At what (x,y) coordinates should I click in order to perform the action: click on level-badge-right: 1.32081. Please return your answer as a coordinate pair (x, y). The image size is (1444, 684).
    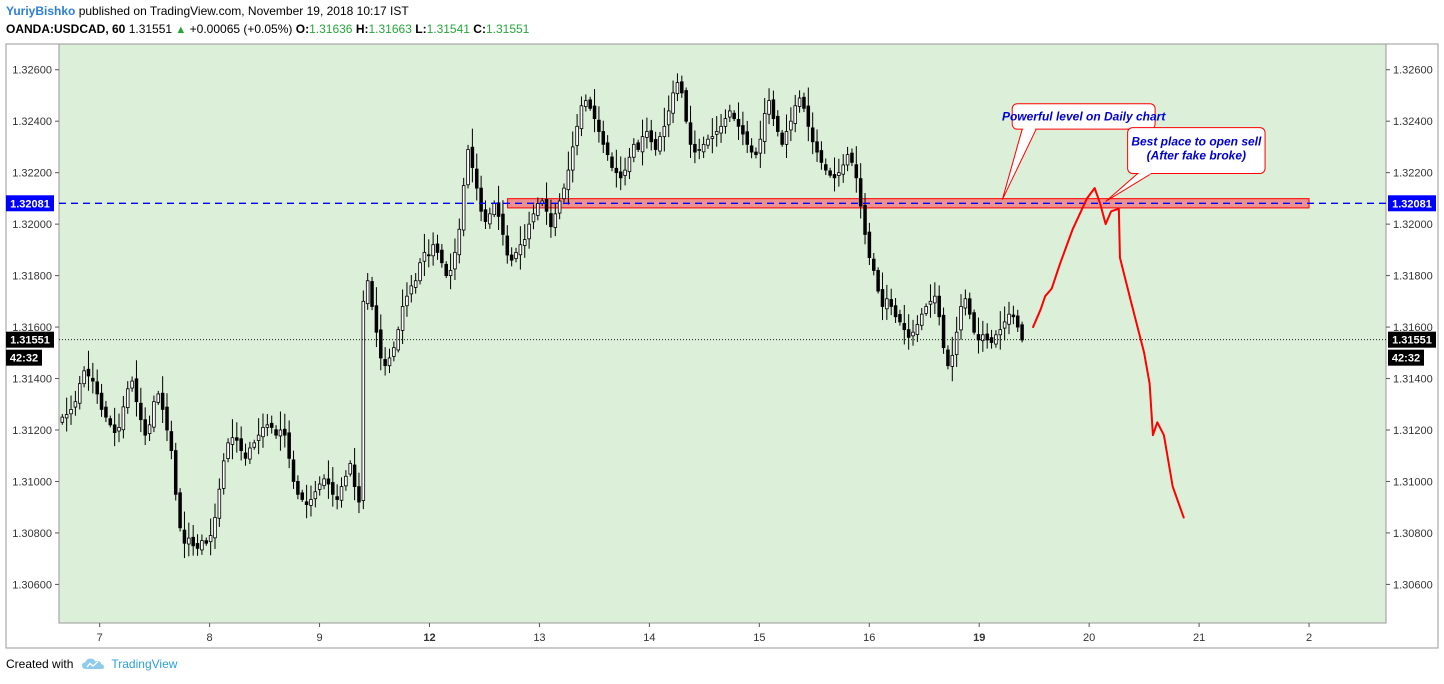
    Looking at the image, I should click on (1412, 204).